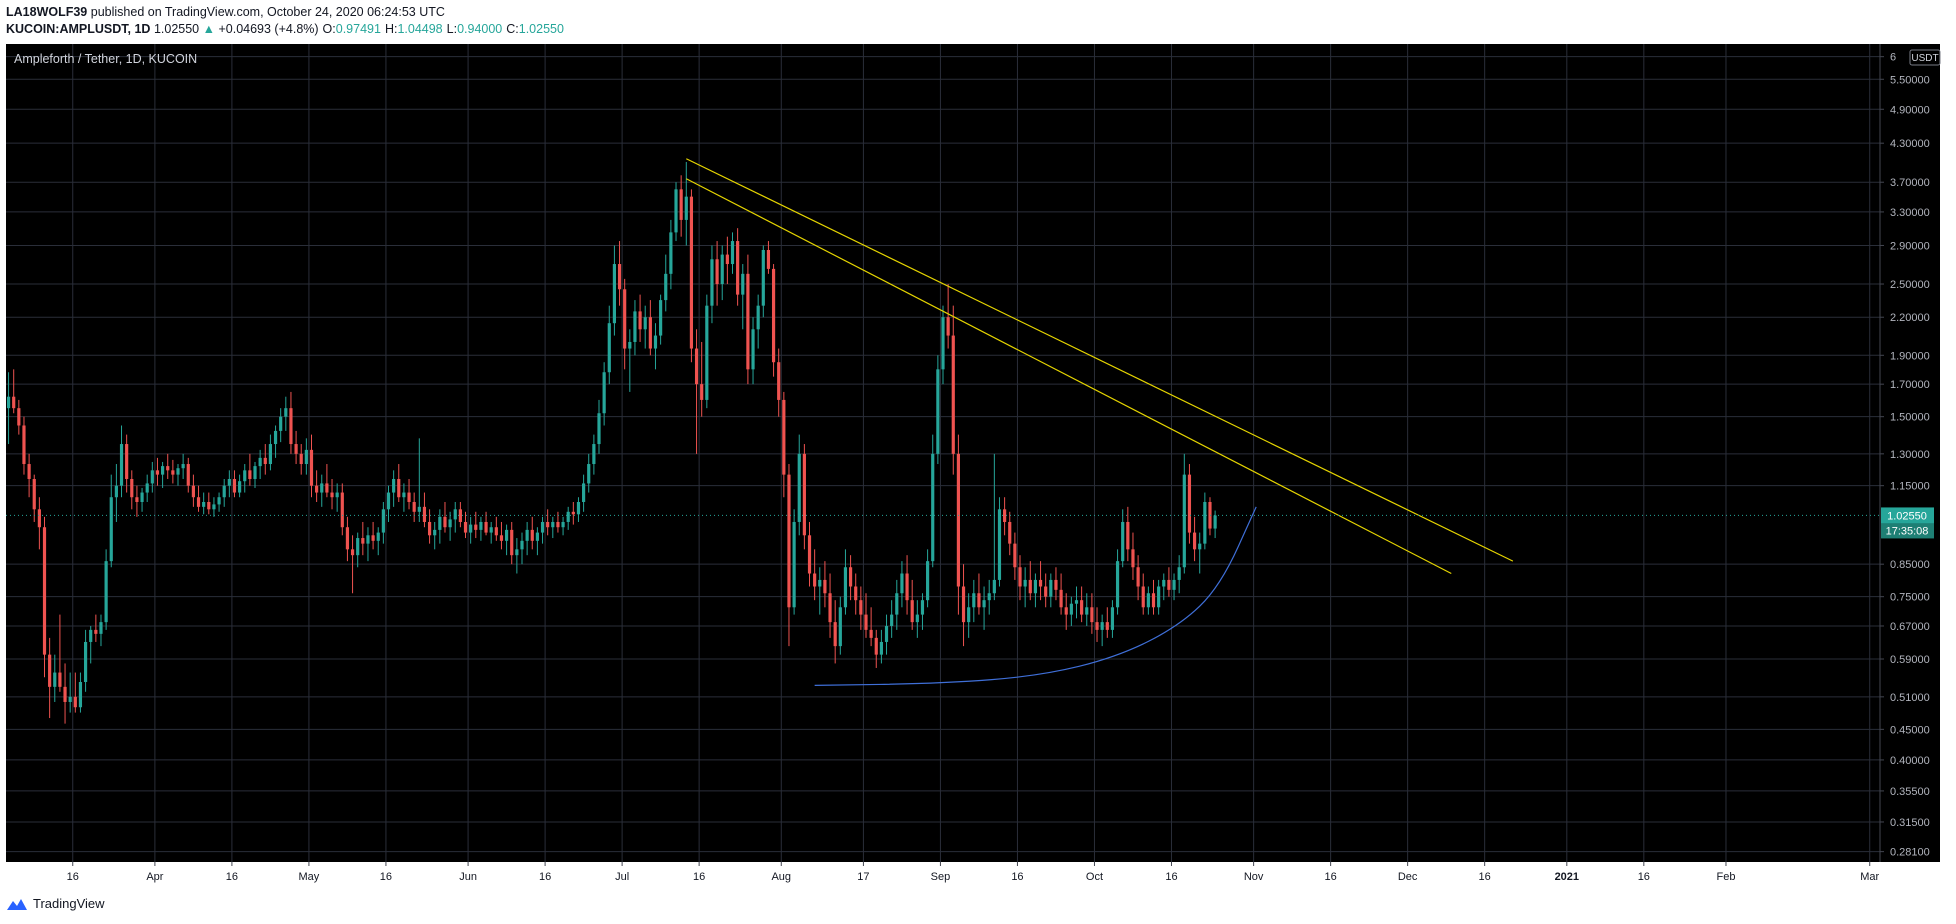 The image size is (1956, 924). I want to click on x-tick-label: Nov, so click(1254, 877).